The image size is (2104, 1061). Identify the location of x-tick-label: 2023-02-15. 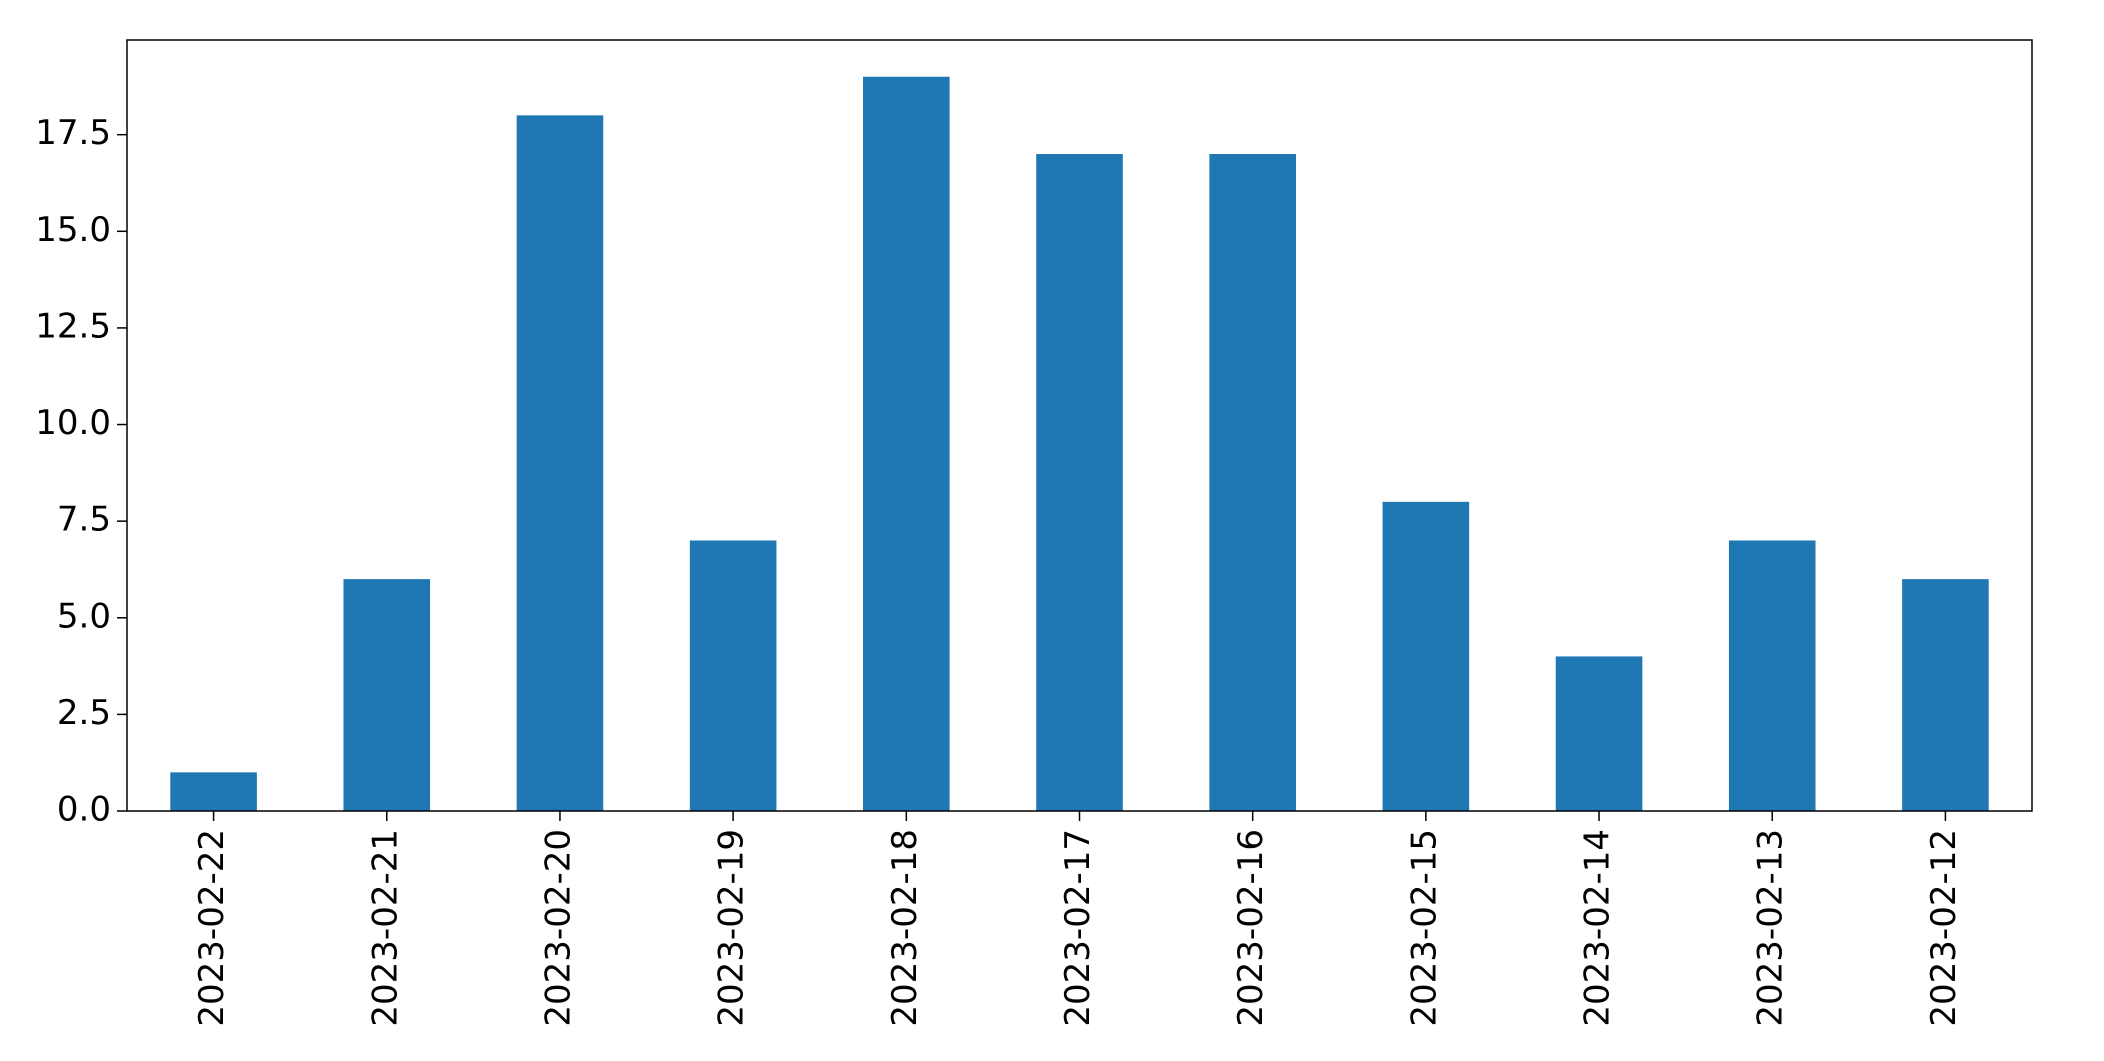
(1424, 928).